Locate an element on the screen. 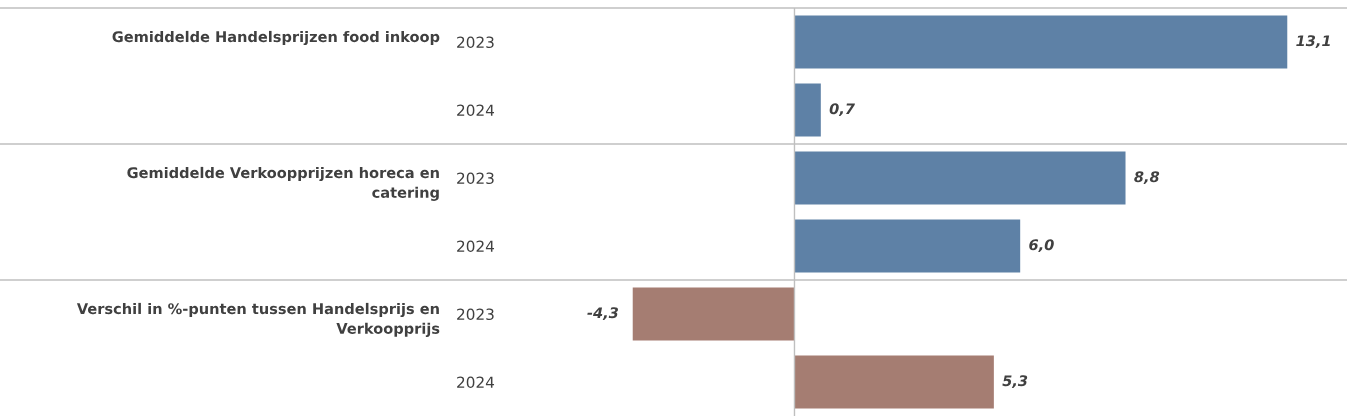 The height and width of the screenshot is (416, 1347). data-label: 6,0 is located at coordinates (1041, 246).